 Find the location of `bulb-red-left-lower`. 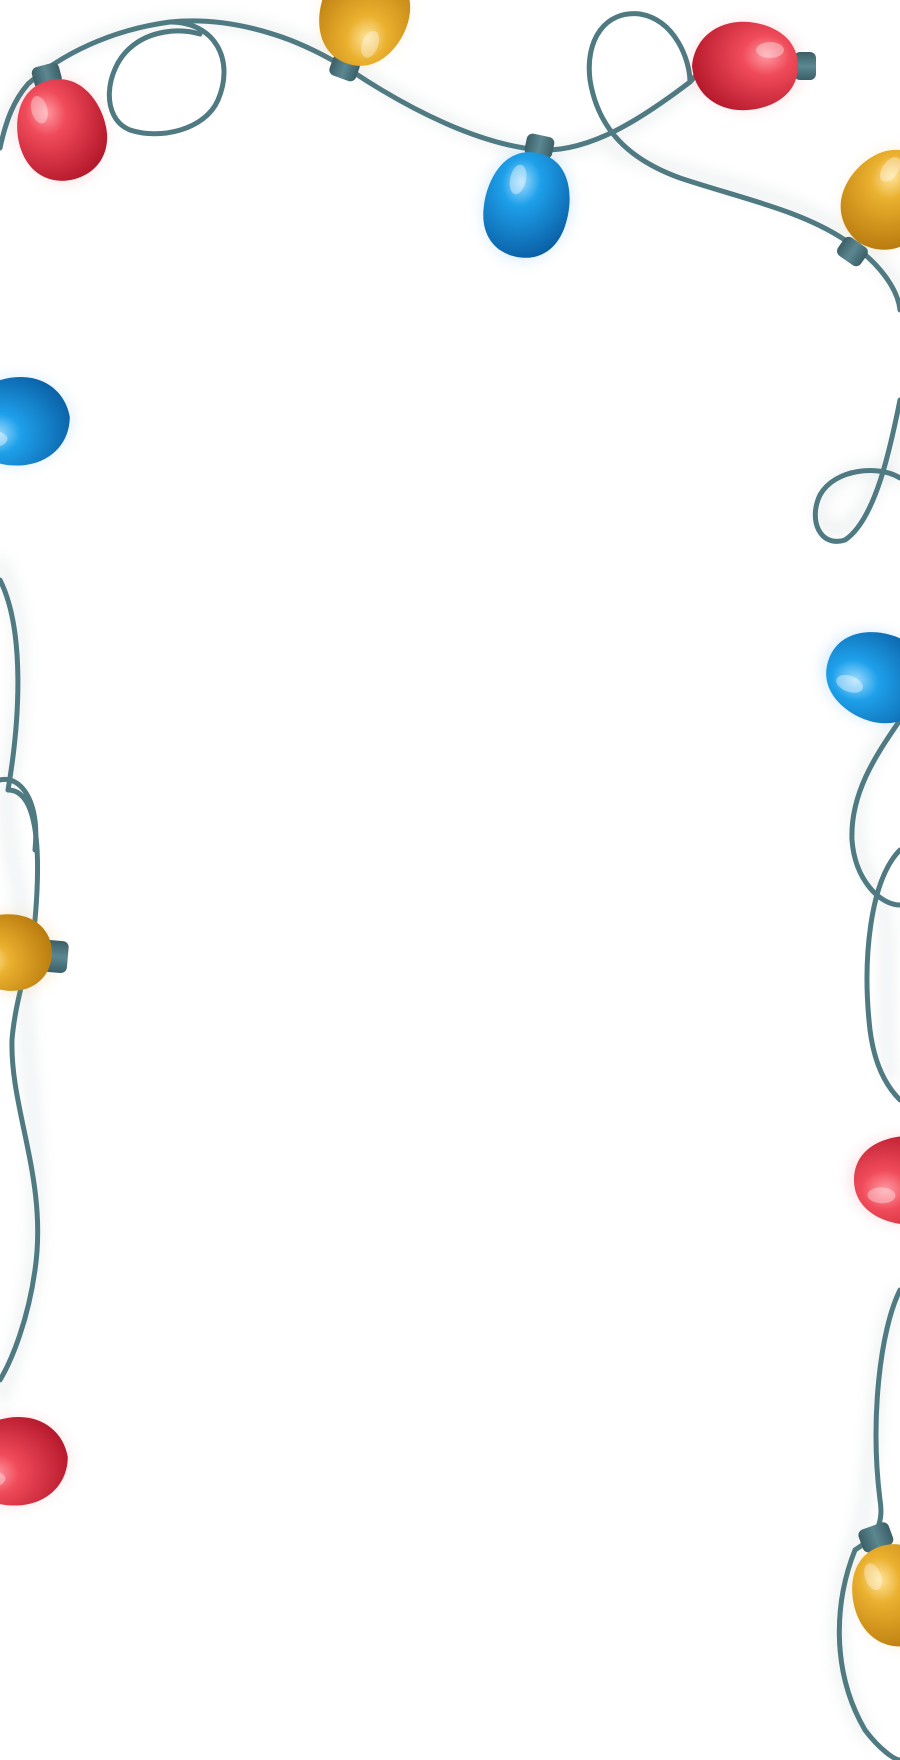

bulb-red-left-lower is located at coordinates (34, 1461).